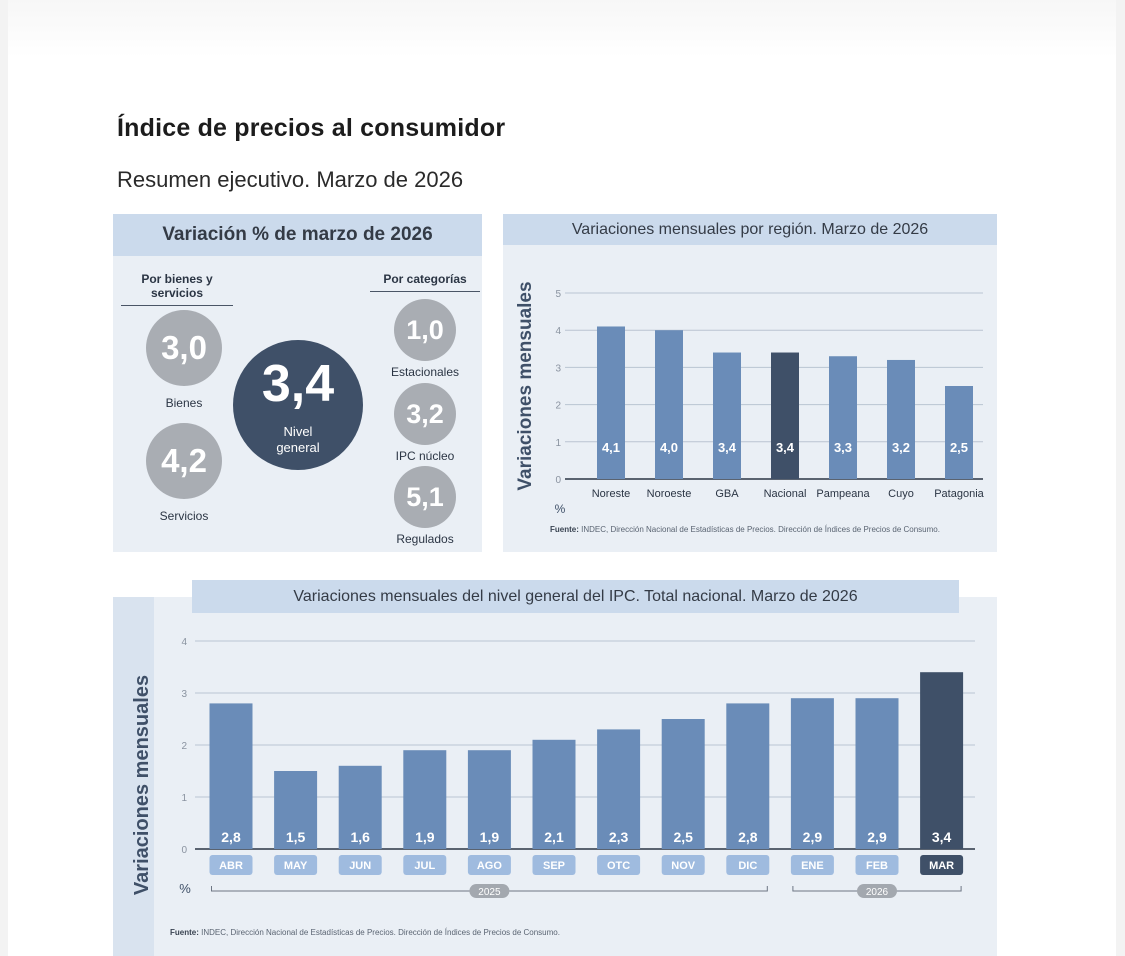  I want to click on monthly-year-label: 2025, so click(489, 892).